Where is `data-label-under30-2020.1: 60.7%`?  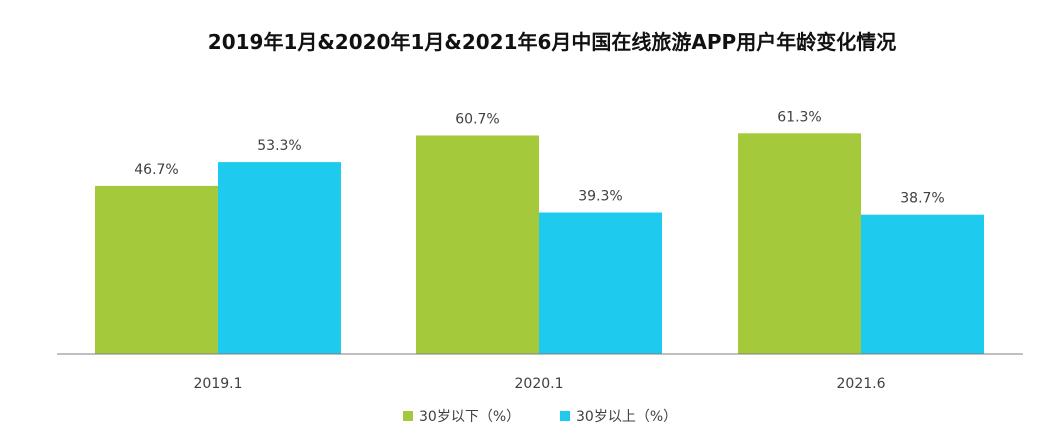
data-label-under30-2020.1: 60.7% is located at coordinates (477, 119).